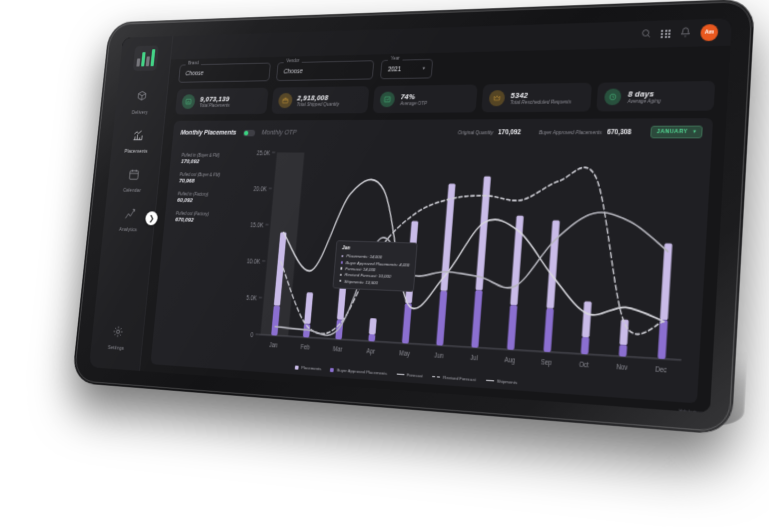  Describe the element at coordinates (184, 220) in the screenshot. I see `side-stat-value: 670,092` at that location.